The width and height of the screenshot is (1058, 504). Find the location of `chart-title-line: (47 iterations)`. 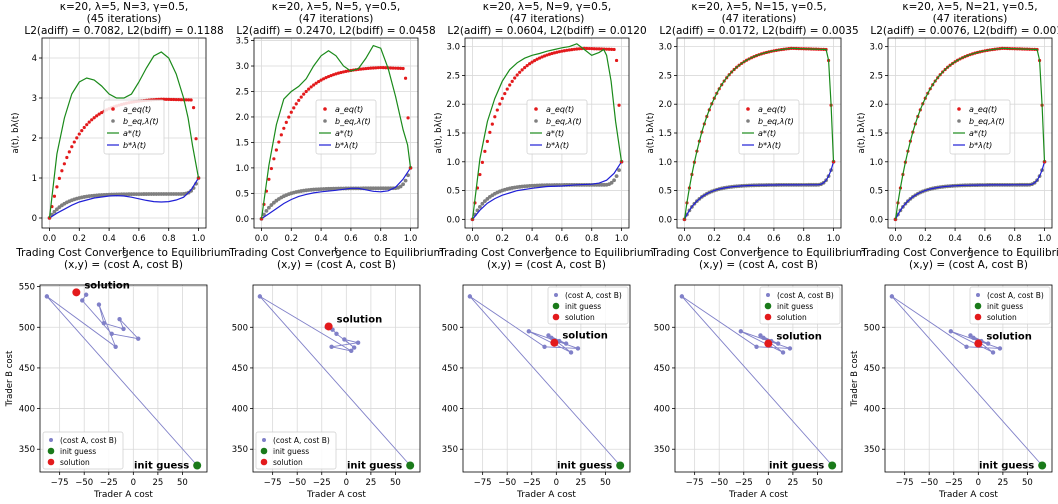

chart-title-line: (47 iterations) is located at coordinates (759, 19).